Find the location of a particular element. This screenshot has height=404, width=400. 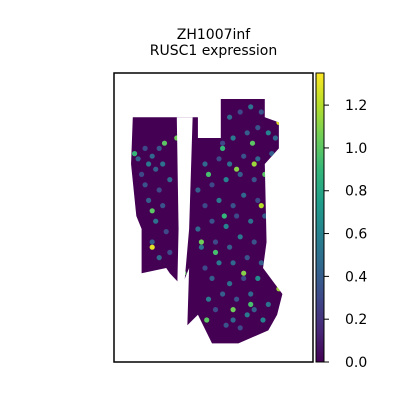

colorbar: 0.0 0.2 0.4 0.6 0.8 1.0 1.2 is located at coordinates (341, 221).